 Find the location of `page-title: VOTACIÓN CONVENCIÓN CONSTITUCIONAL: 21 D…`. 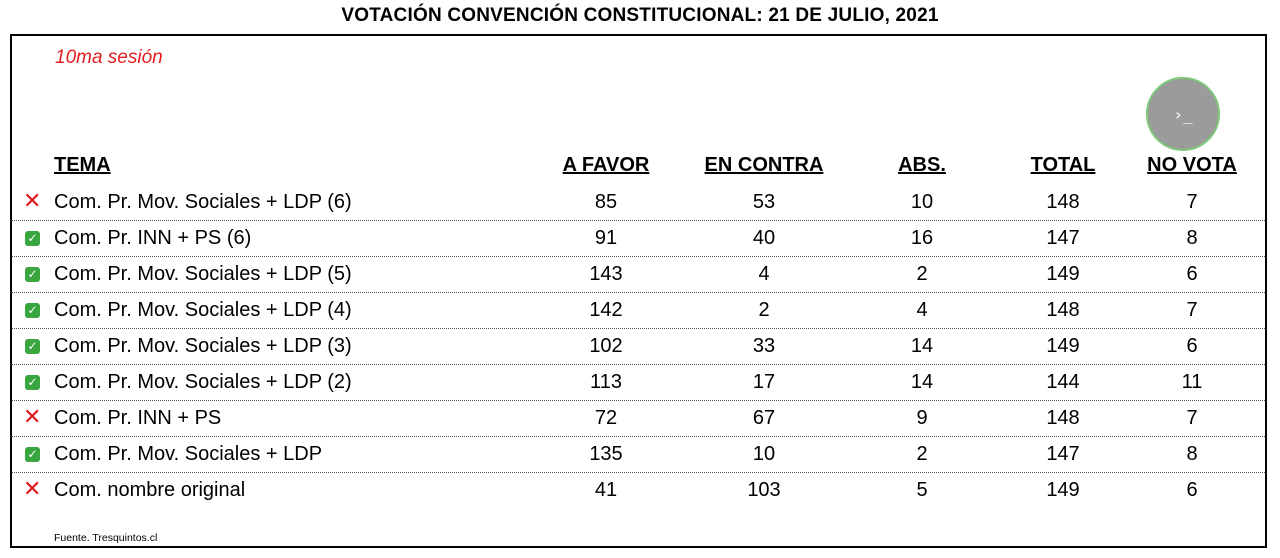

page-title: VOTACIÓN CONVENCIÓN CONSTITUCIONAL: 21 D… is located at coordinates (640, 15).